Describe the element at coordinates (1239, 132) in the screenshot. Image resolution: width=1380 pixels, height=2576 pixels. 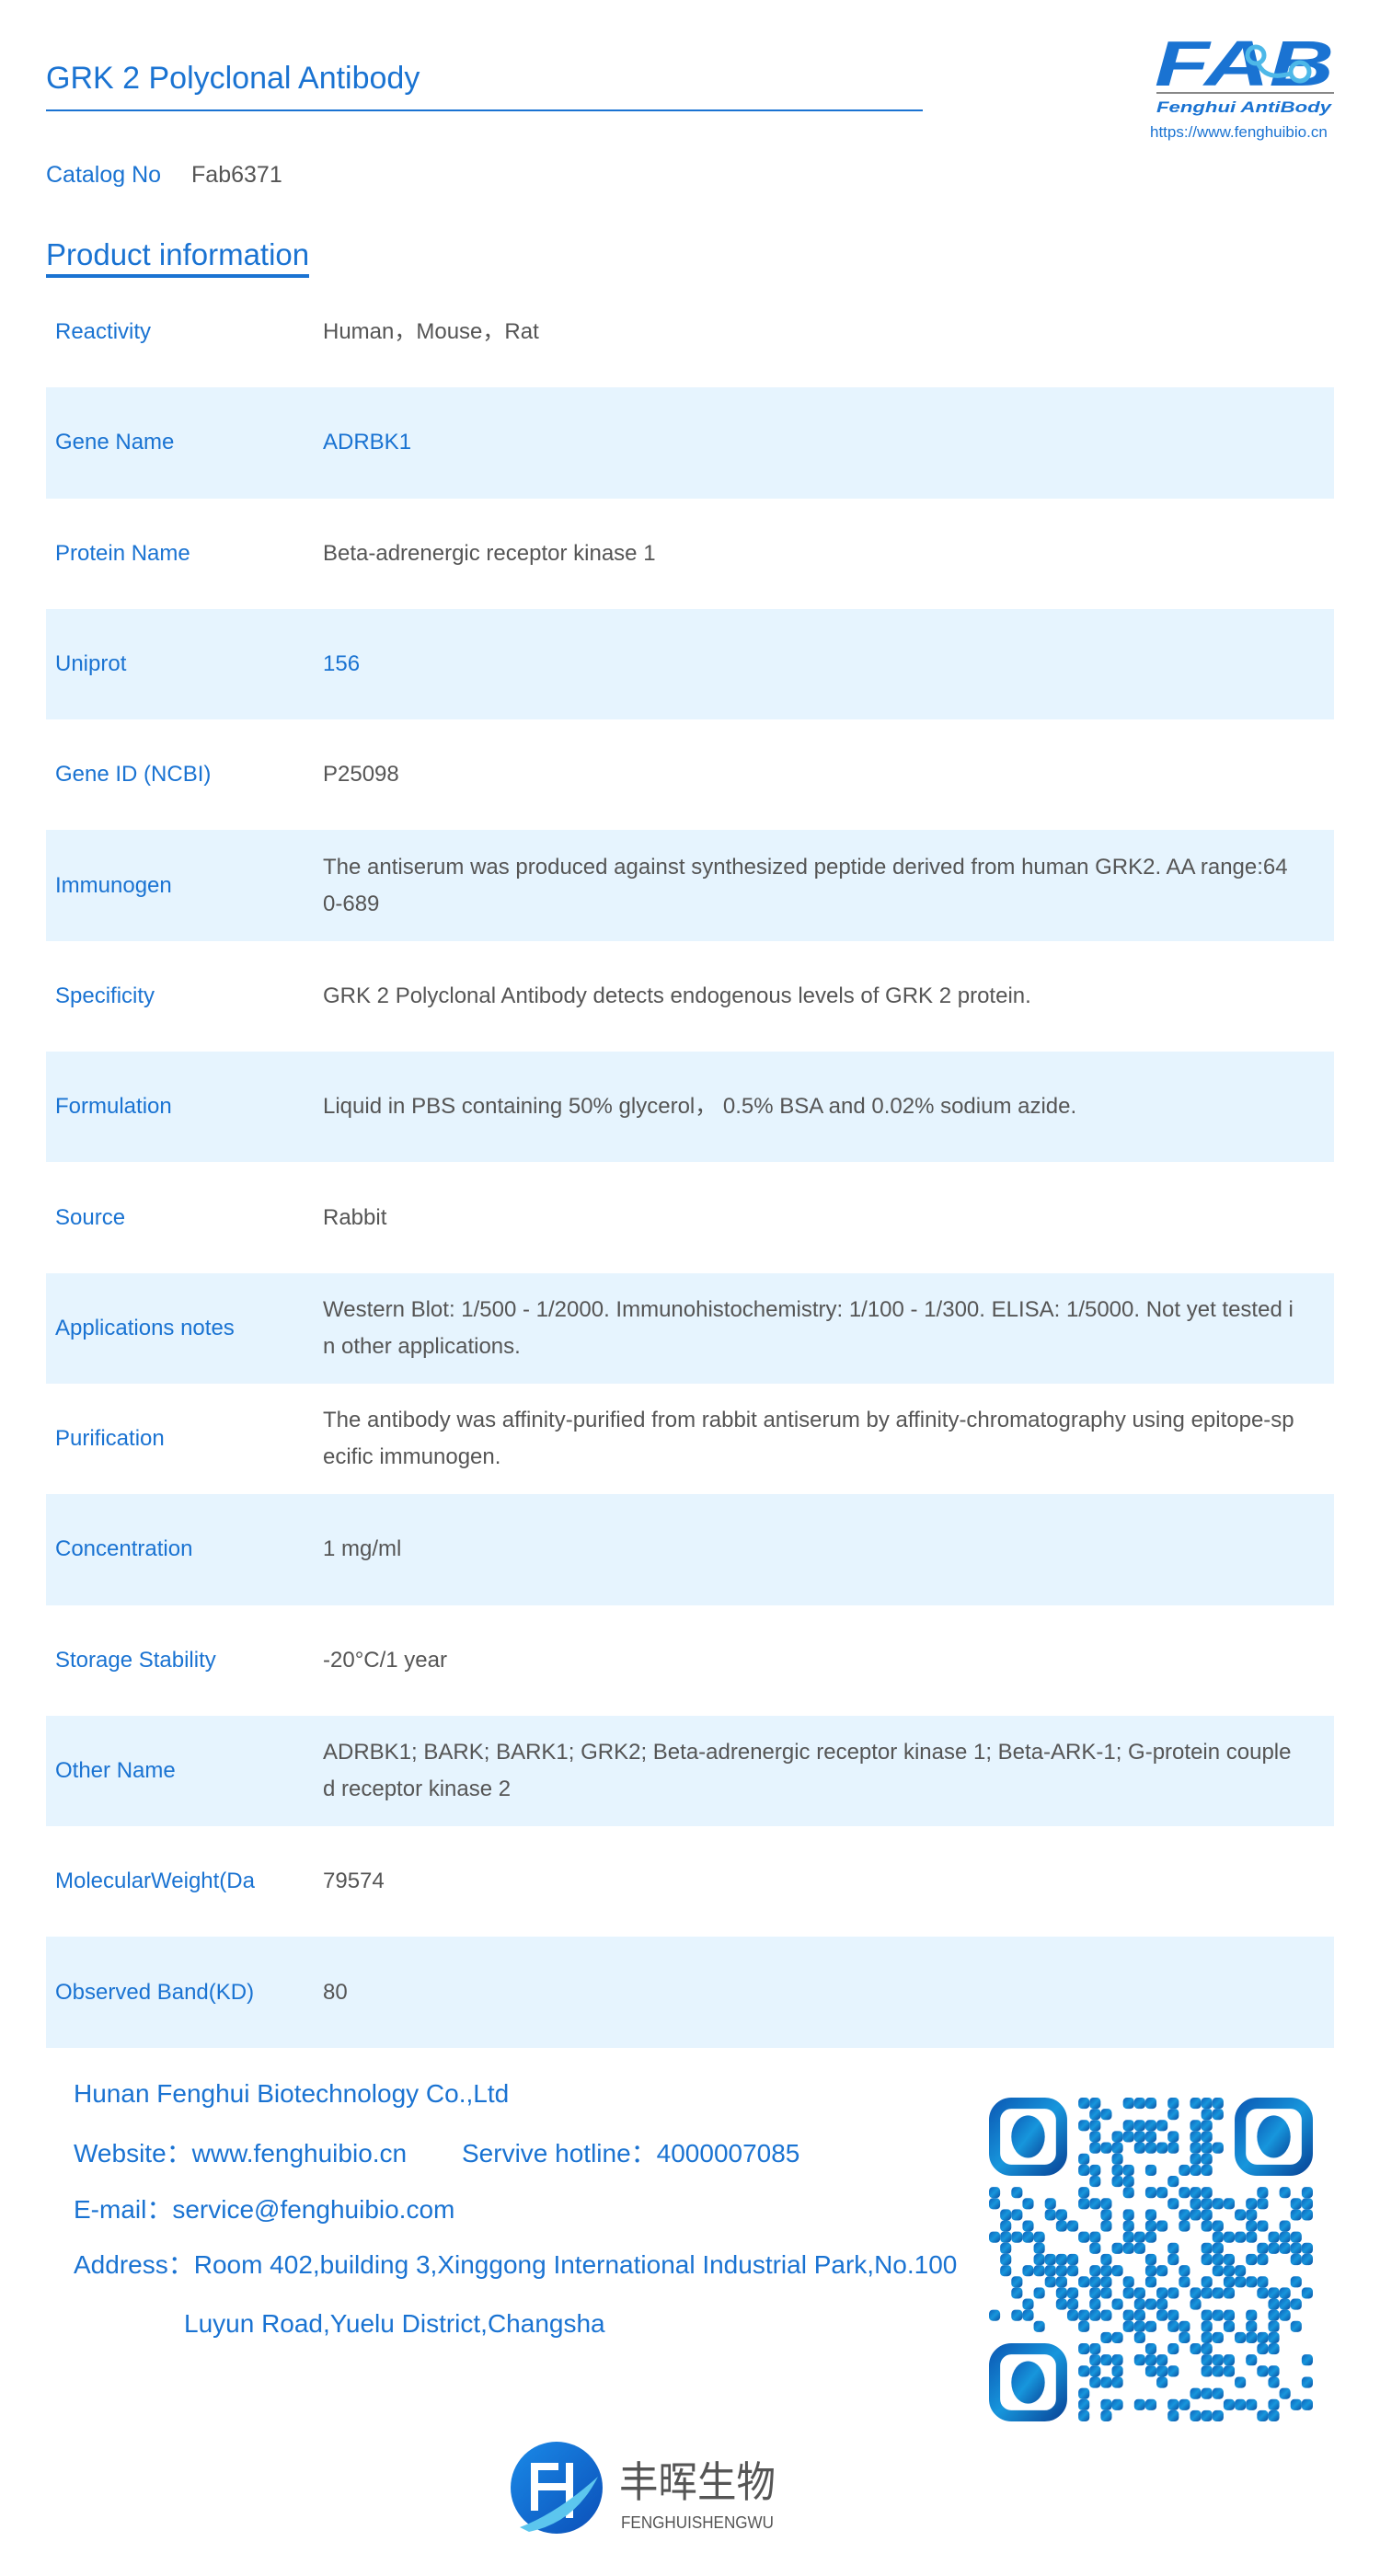
I see `logo-url-link: https://www.fenghuibio.cn` at that location.